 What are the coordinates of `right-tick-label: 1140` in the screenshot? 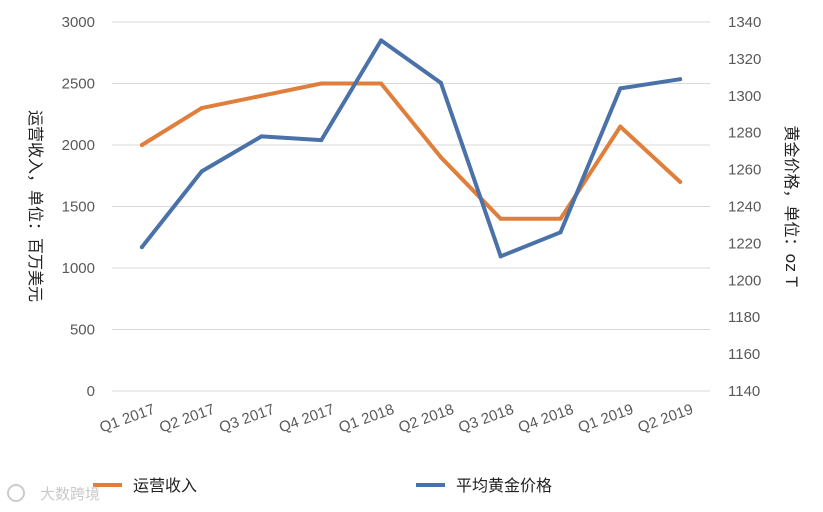 It's located at (744, 391).